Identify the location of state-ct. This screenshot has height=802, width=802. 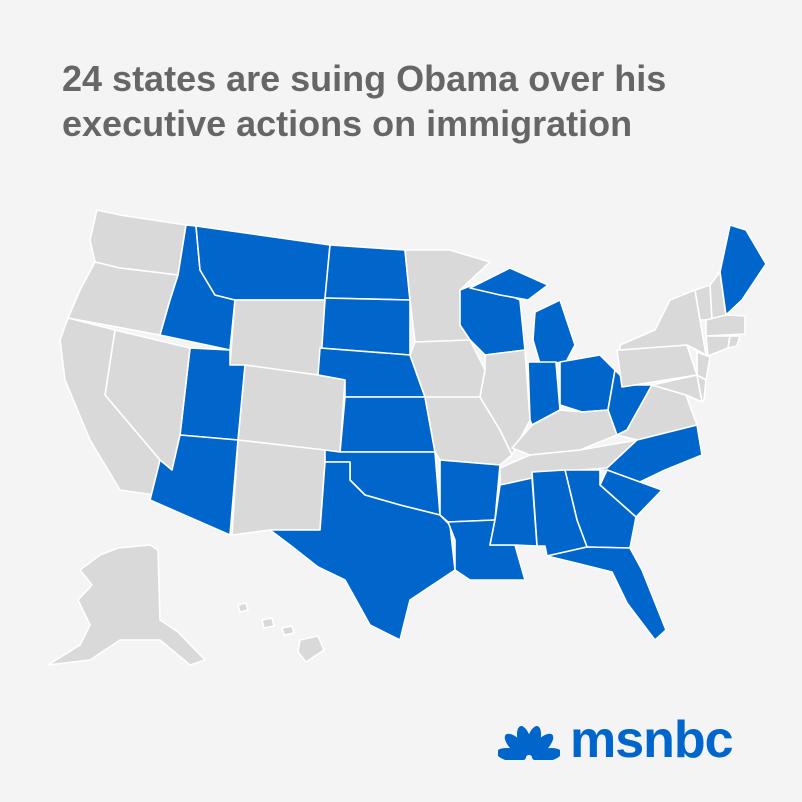
(718, 346).